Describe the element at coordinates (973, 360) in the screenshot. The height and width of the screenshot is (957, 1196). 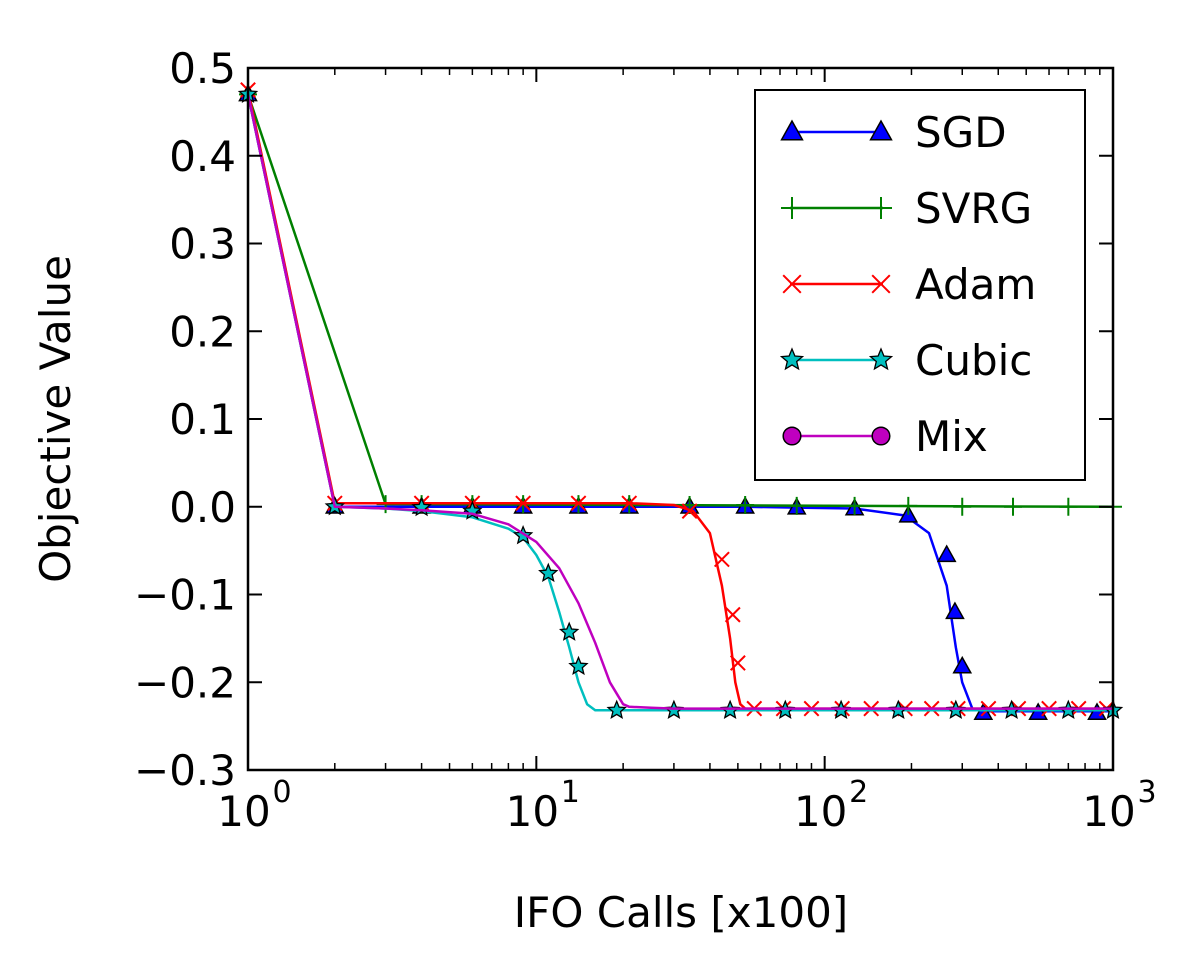
I see `legend-label: Cubic` at that location.